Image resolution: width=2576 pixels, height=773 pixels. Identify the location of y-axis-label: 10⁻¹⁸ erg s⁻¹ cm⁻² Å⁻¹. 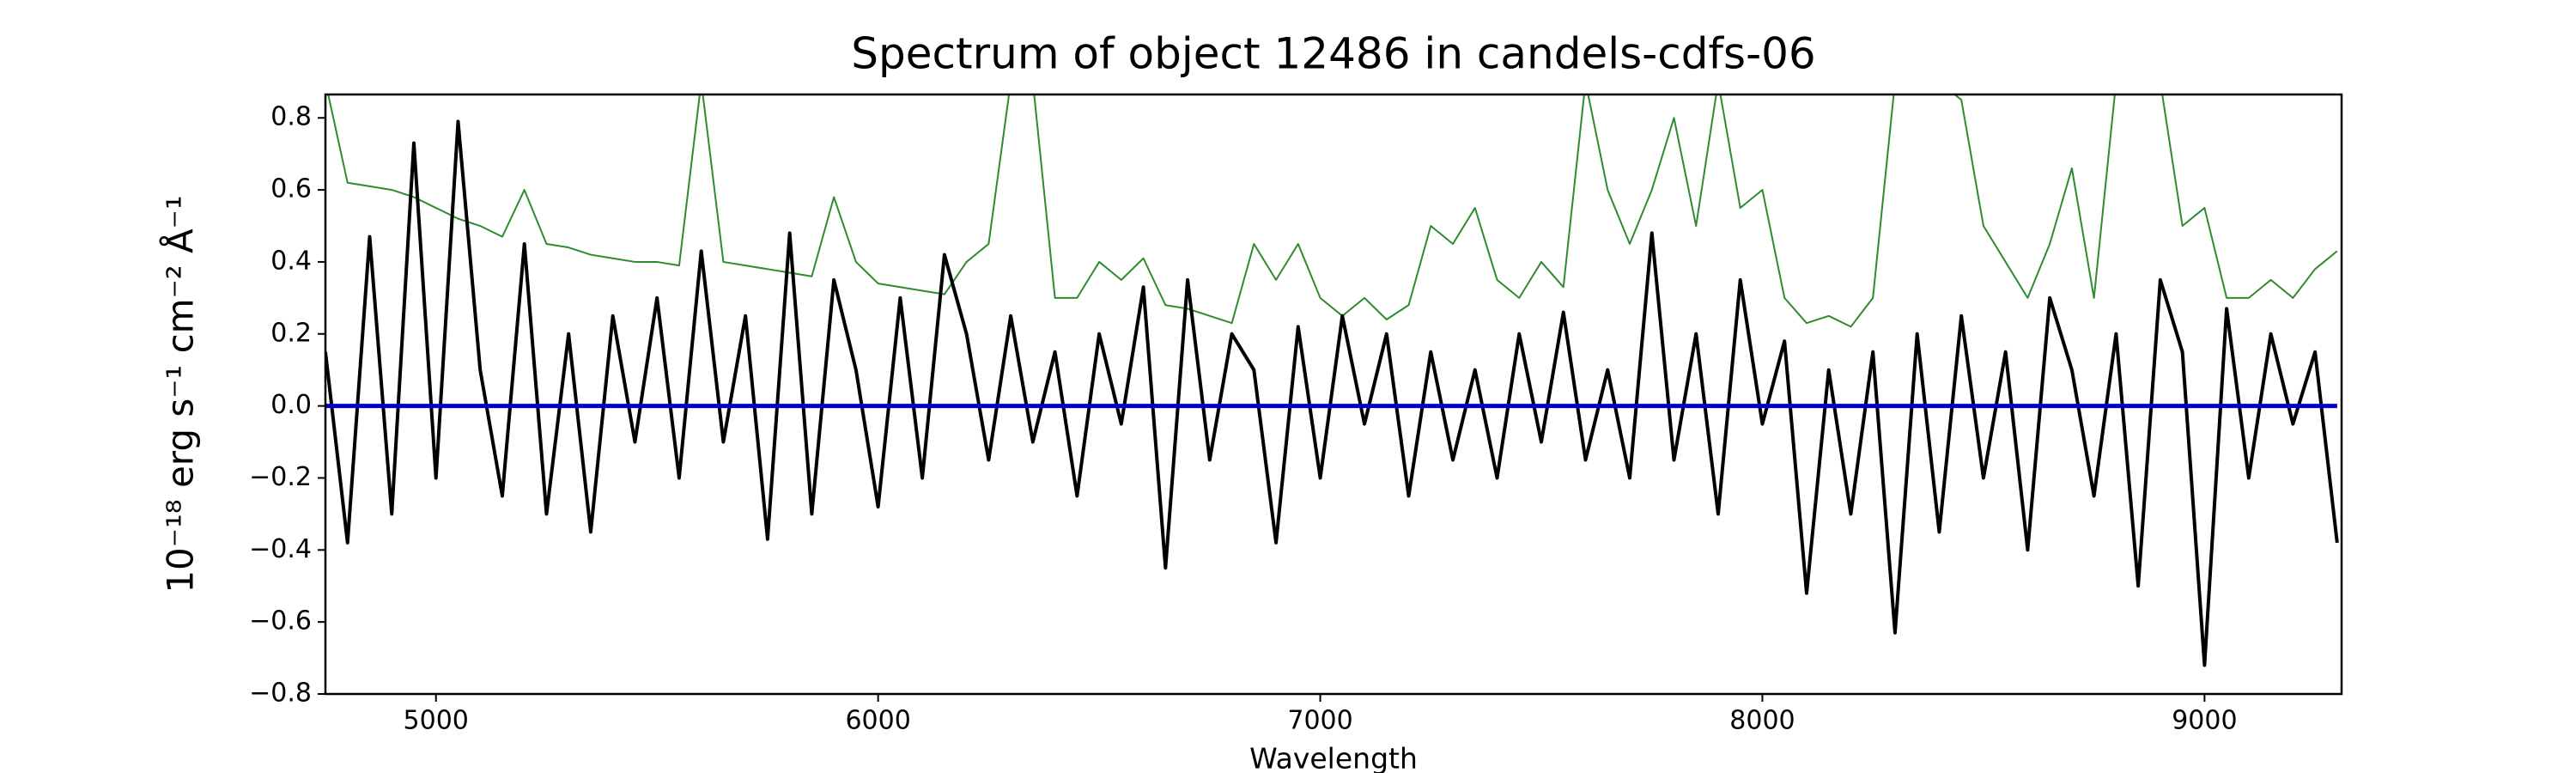
(180, 394).